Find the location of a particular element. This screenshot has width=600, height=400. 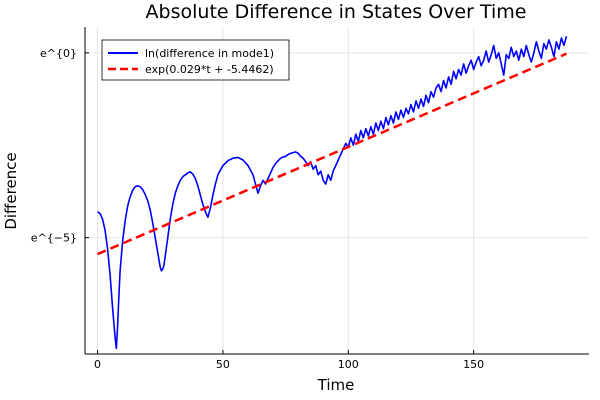

x-tick-label: 100 is located at coordinates (348, 364).